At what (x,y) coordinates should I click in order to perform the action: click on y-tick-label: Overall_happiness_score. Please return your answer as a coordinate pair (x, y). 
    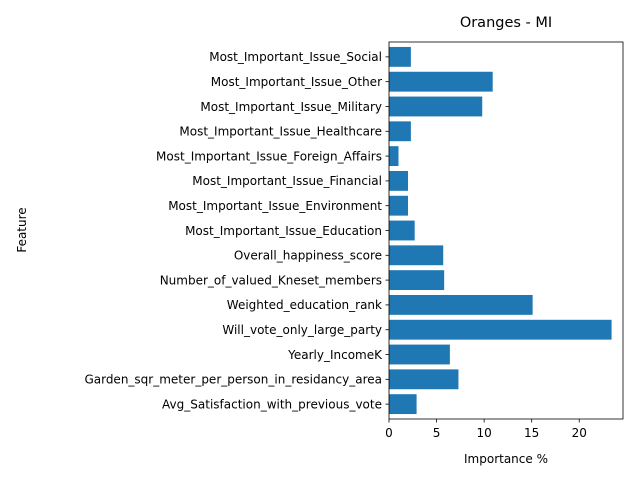
    Looking at the image, I should click on (308, 256).